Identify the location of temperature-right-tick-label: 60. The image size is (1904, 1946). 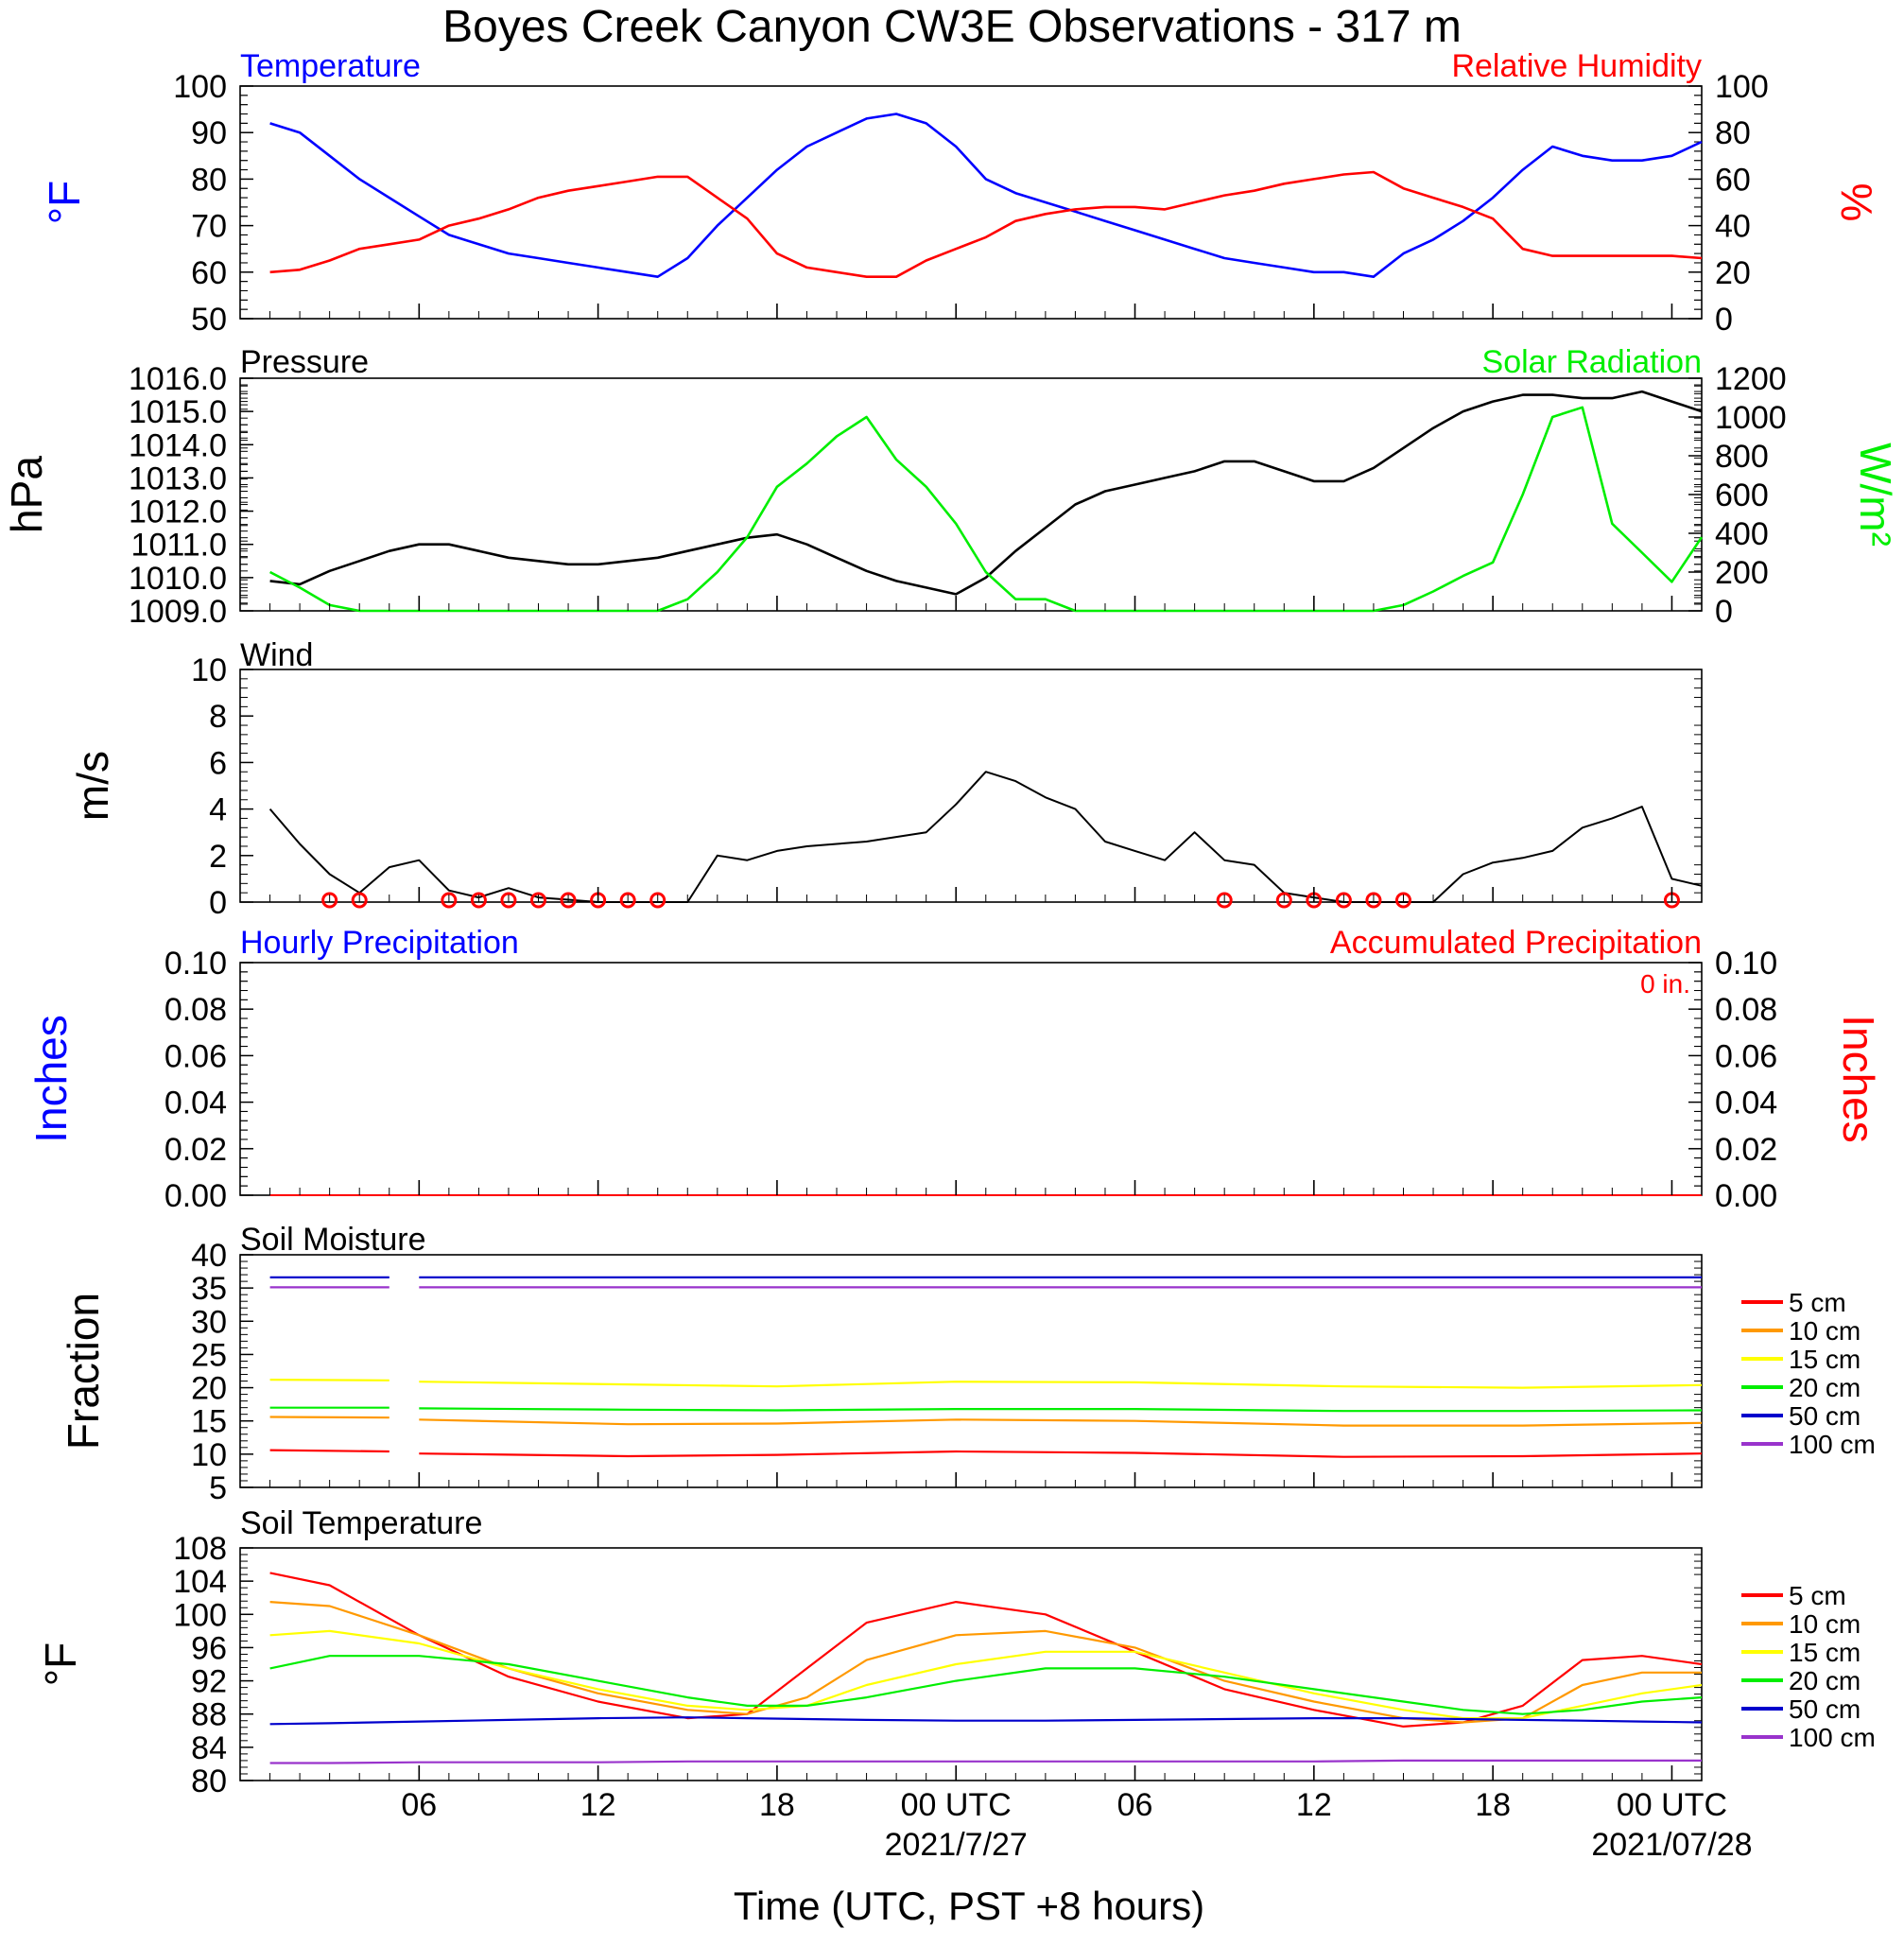
(1733, 180).